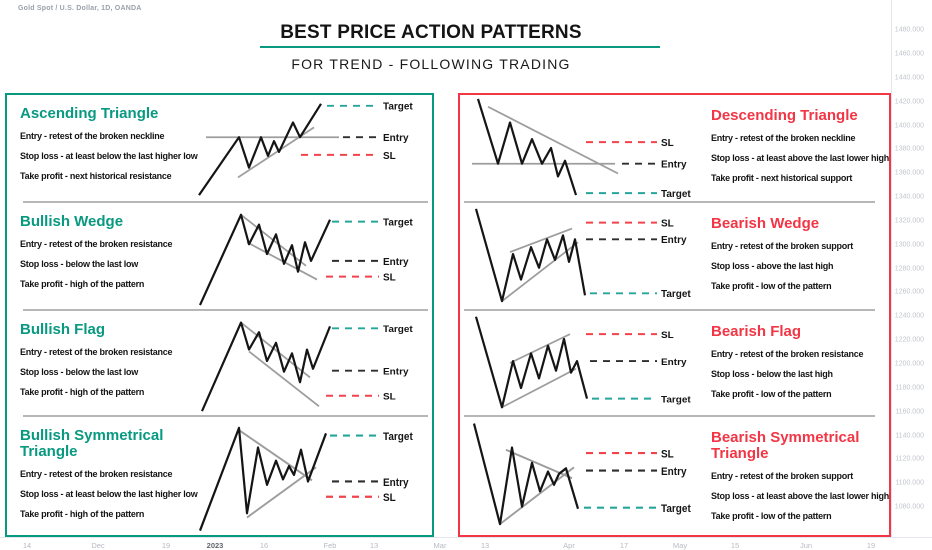 The image size is (932, 550). Describe the element at coordinates (624, 545) in the screenshot. I see `time-tick: 17` at that location.